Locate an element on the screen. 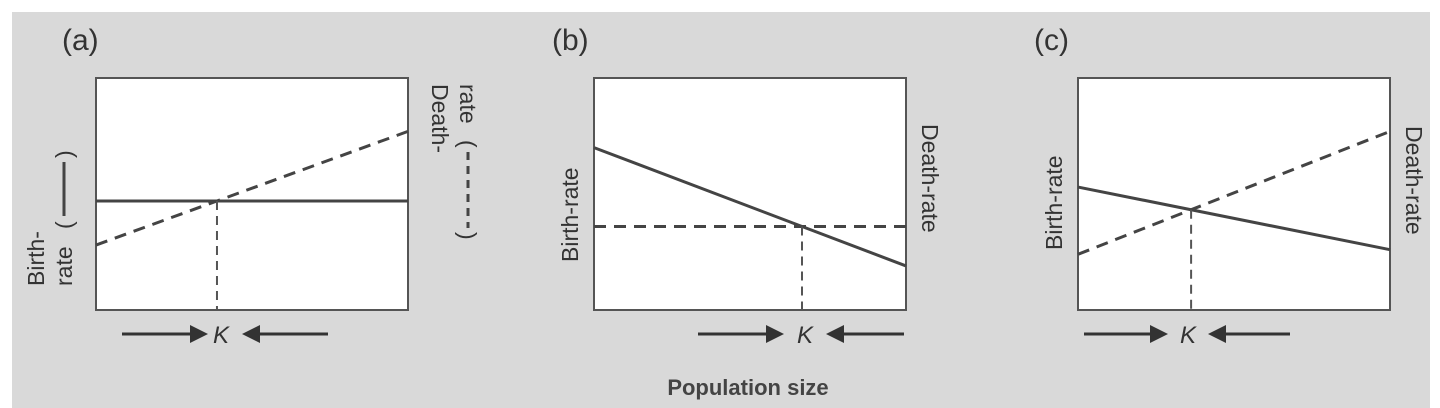 The image size is (1440, 408). arrow-left-head-a is located at coordinates (251, 334).